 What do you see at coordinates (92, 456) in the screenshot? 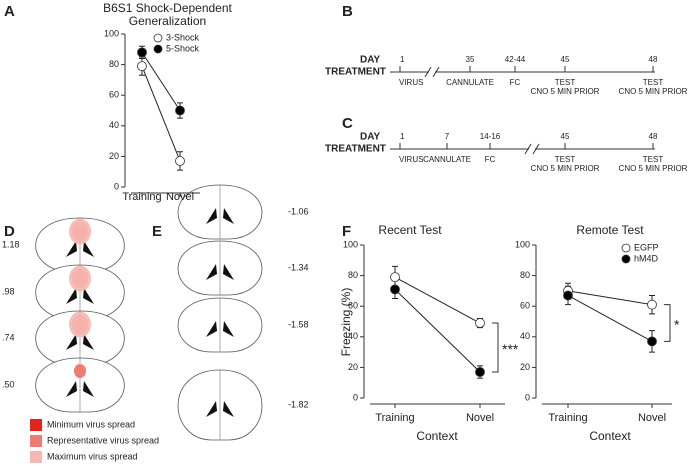
I see `legend-label: Maximum virus spread` at bounding box center [92, 456].